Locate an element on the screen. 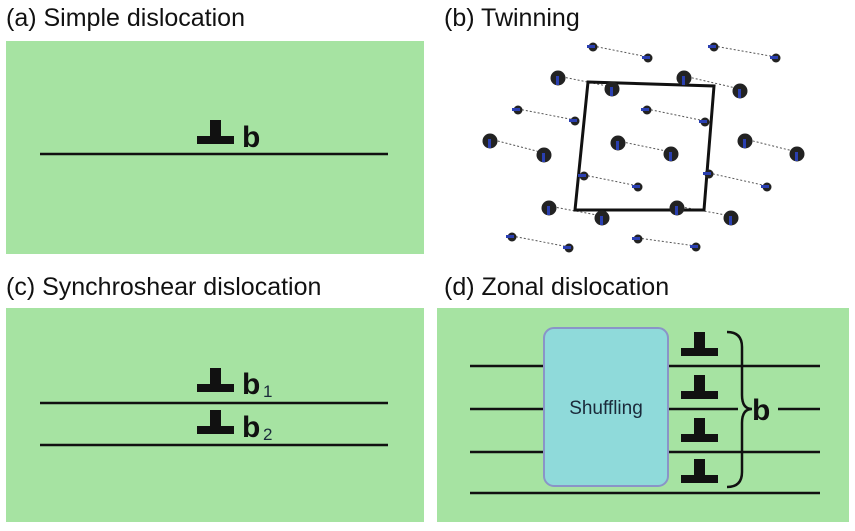 The width and height of the screenshot is (855, 531). atoms-large is located at coordinates (643, 148).